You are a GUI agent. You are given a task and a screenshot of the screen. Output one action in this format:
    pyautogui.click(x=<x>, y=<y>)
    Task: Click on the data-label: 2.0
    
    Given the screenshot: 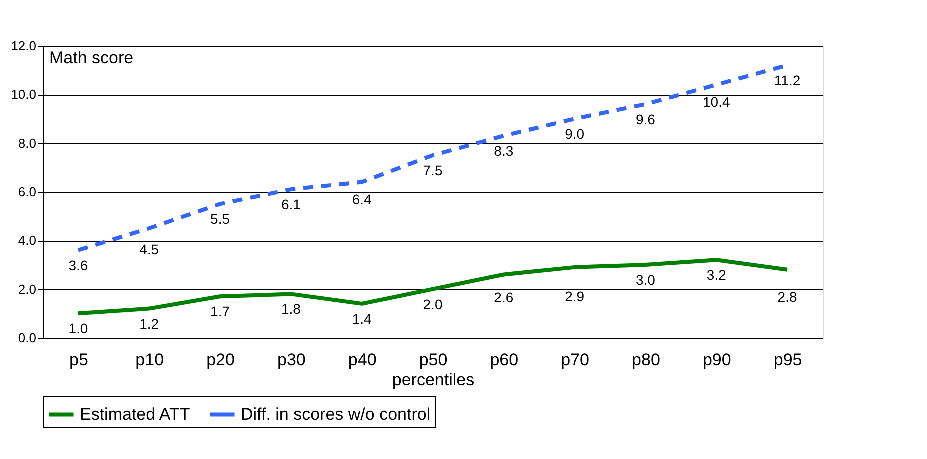 What is the action you would take?
    pyautogui.click(x=433, y=304)
    